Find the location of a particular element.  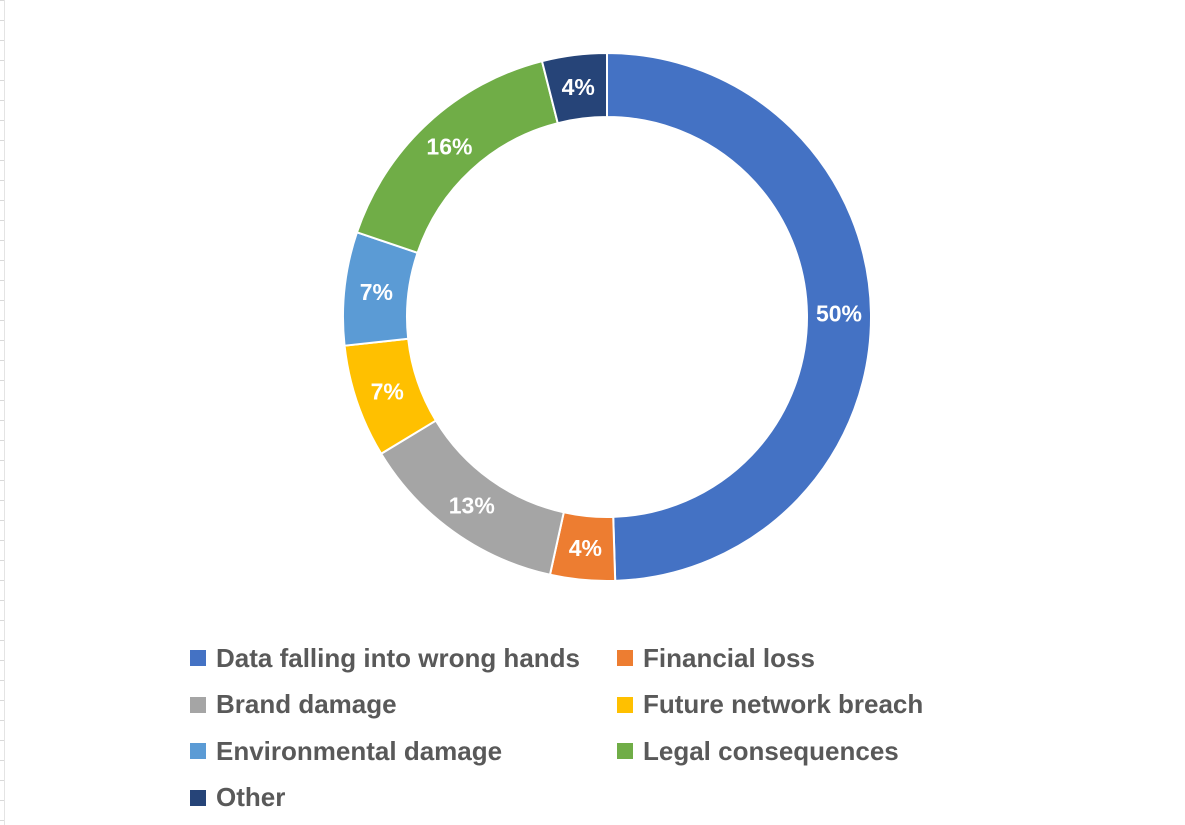

slice-label-5: 16% is located at coordinates (449, 147).